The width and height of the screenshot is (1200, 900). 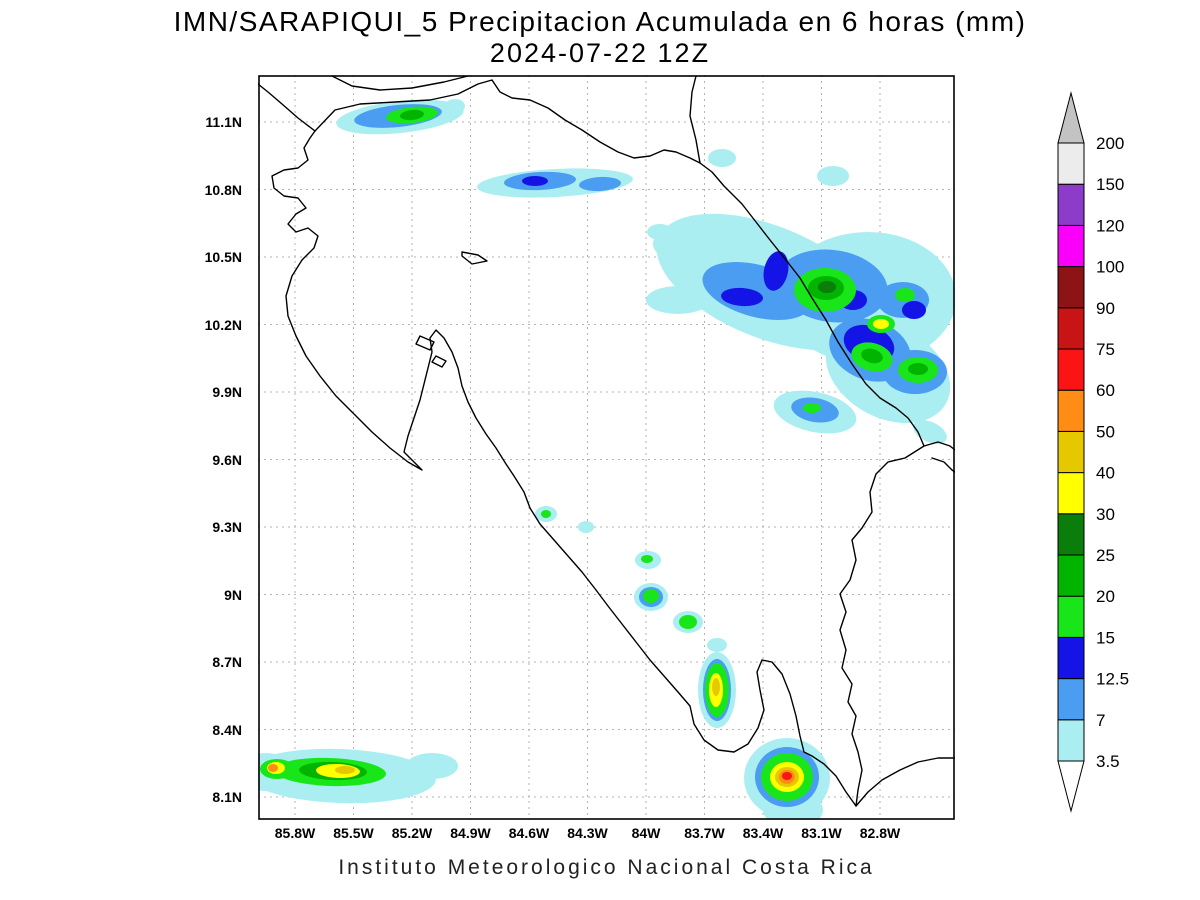 What do you see at coordinates (1105, 349) in the screenshot?
I see `colorbar-tick-label: 75` at bounding box center [1105, 349].